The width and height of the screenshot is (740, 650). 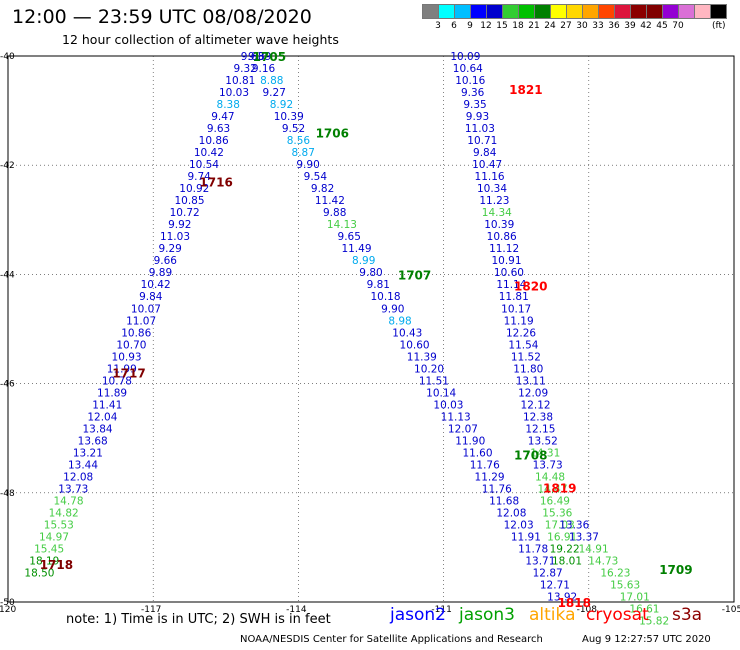 I want to click on wave-height-value: 16.49, so click(x=555, y=501).